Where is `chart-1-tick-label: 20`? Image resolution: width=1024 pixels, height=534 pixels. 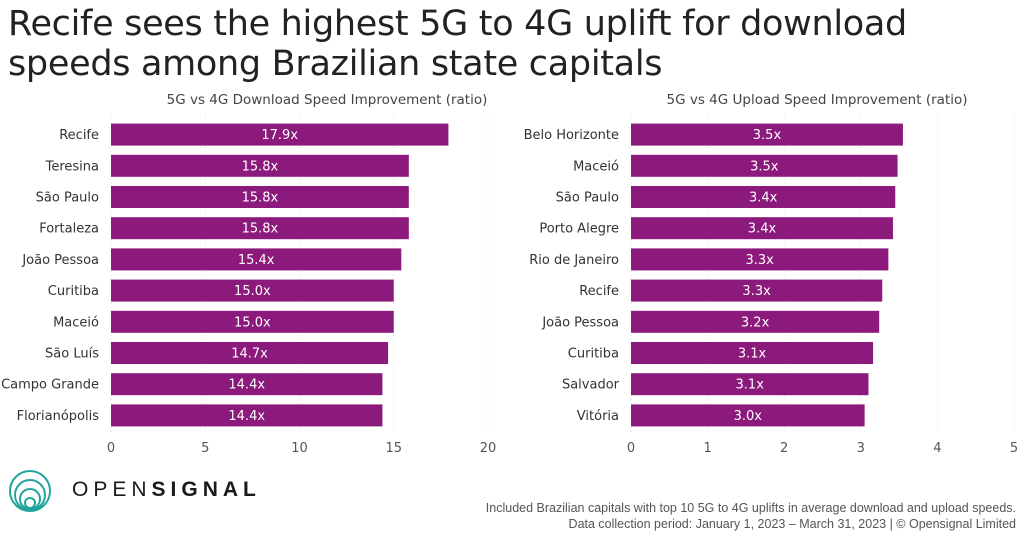
chart-1-tick-label: 20 is located at coordinates (488, 448).